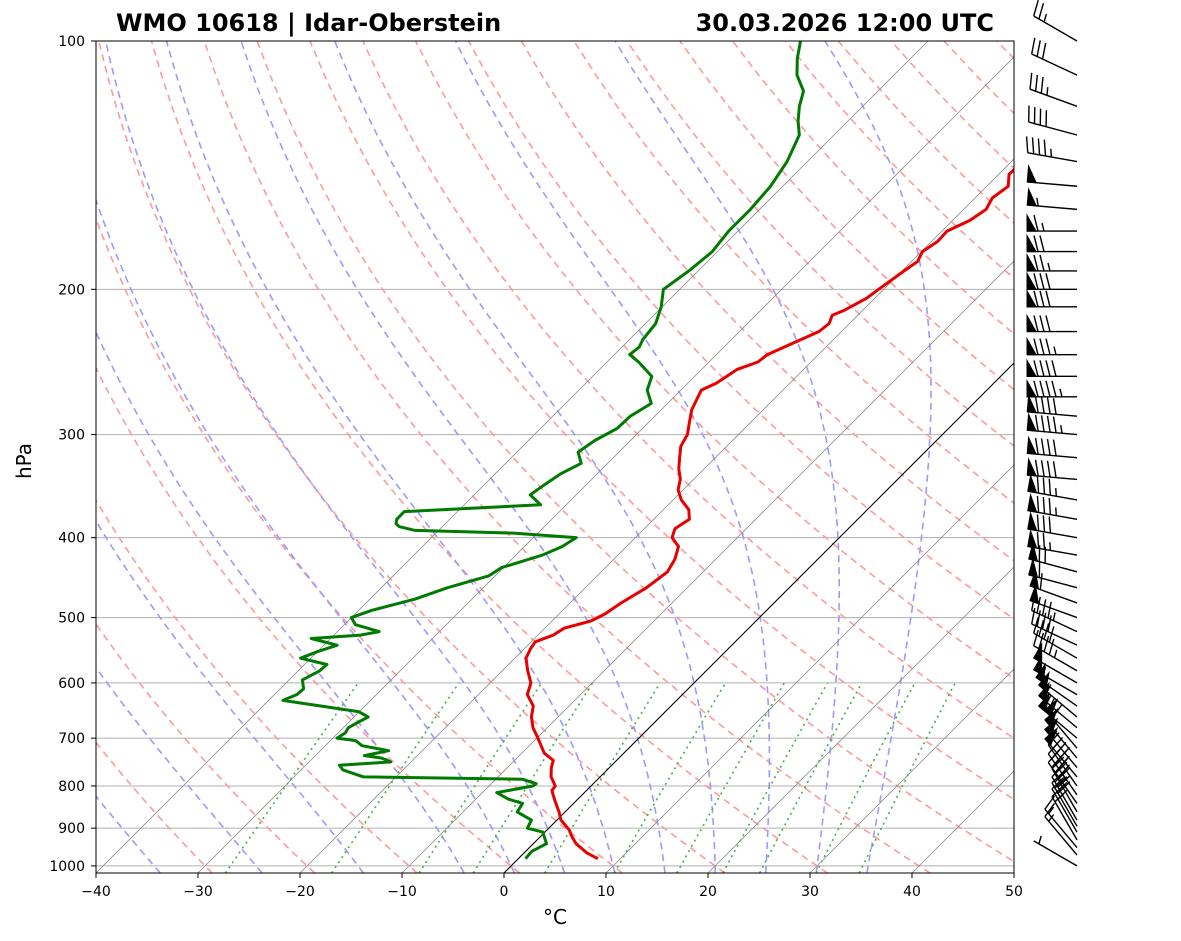  Describe the element at coordinates (845, 23) in the screenshot. I see `datetime-title: 30.03.2026 12:00 UTC` at that location.